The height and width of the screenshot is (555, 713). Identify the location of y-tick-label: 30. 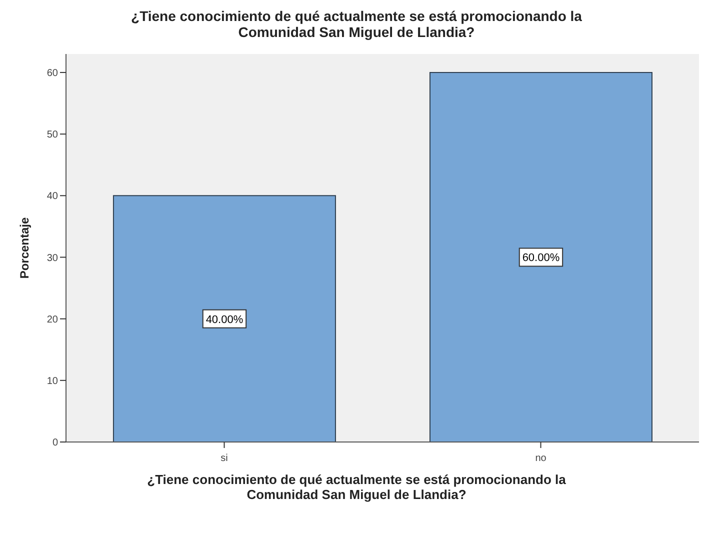
(52, 258).